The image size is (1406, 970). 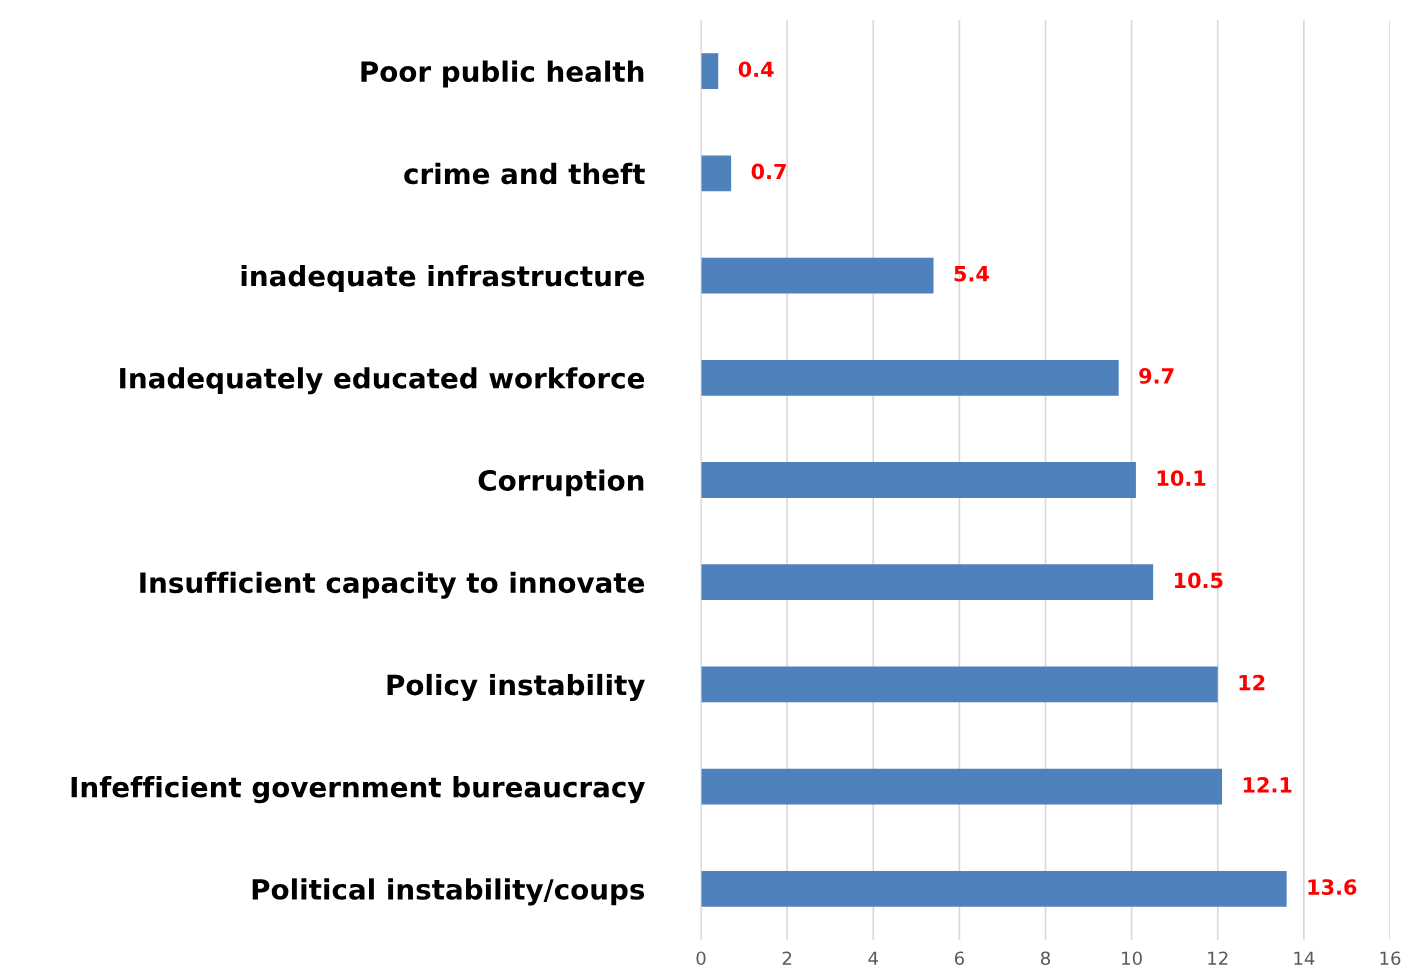 I want to click on x-tick-label: 6, so click(x=959, y=958).